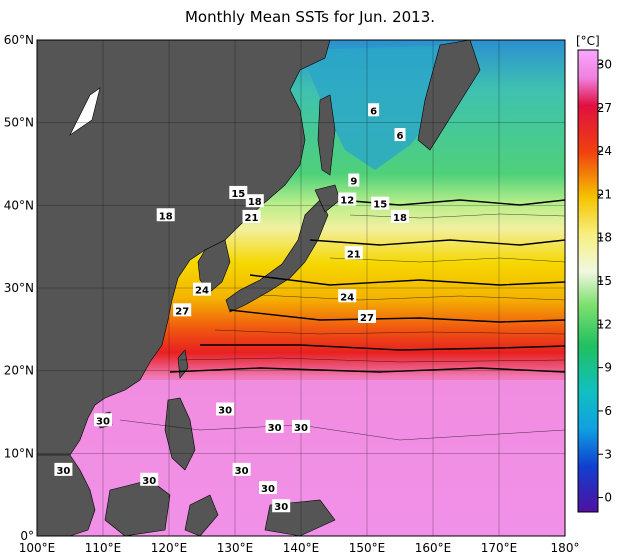 This screenshot has width=620, height=560. Describe the element at coordinates (433, 548) in the screenshot. I see `lon-tick-label: 160°E` at that location.